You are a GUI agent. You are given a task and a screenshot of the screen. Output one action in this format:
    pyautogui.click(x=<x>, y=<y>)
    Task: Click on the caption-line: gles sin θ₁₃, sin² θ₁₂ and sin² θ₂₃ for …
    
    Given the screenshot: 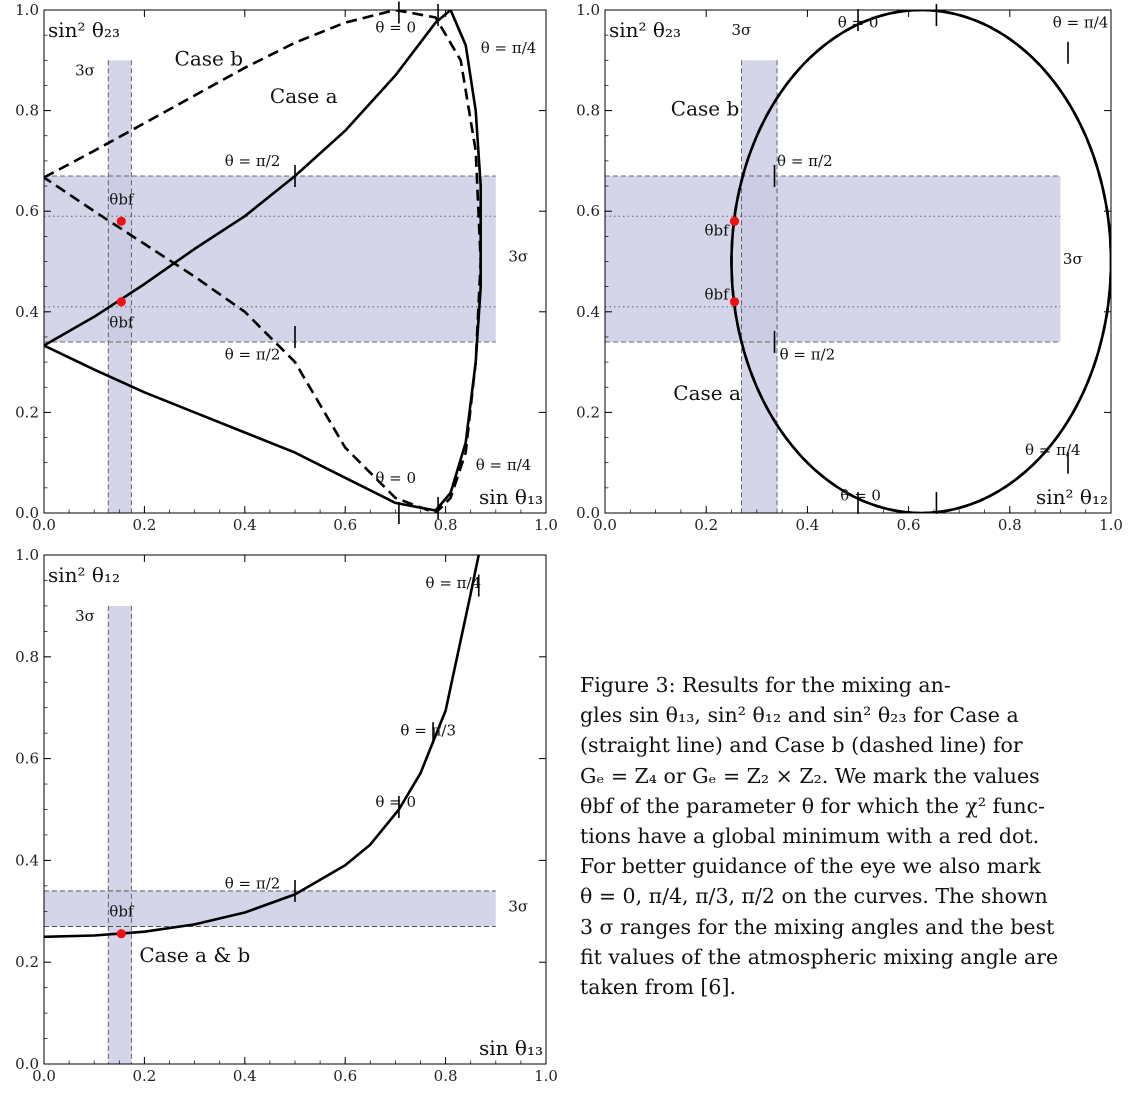 What is the action you would take?
    pyautogui.click(x=799, y=715)
    